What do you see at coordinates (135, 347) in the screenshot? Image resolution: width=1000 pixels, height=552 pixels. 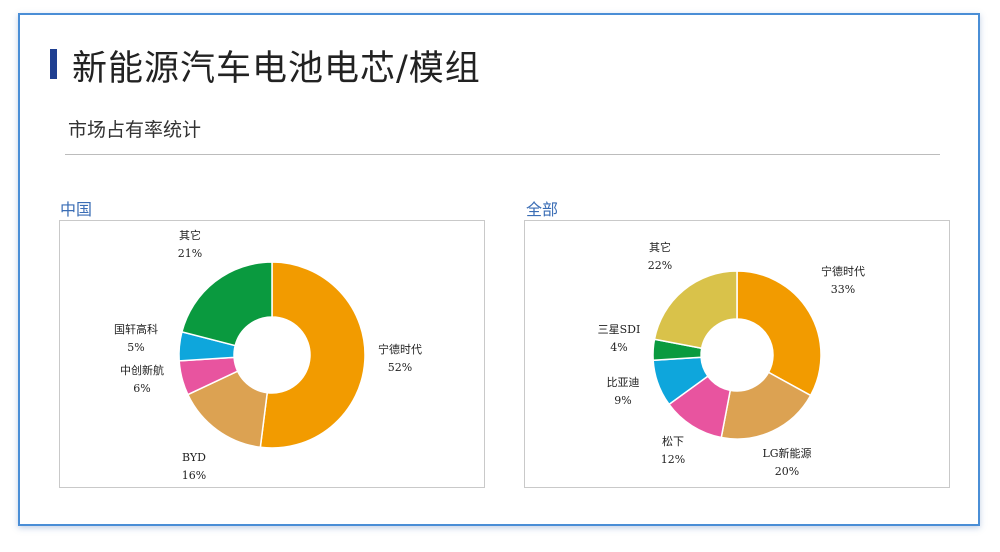 I see `slice-value-label: 5%` at bounding box center [135, 347].